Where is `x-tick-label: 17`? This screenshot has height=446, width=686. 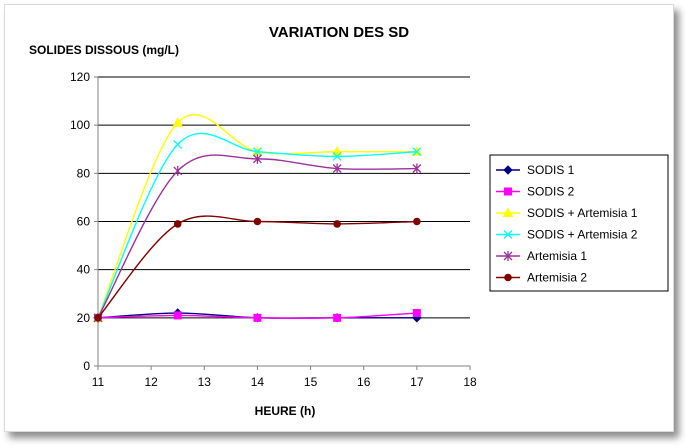
x-tick-label: 17 is located at coordinates (417, 382).